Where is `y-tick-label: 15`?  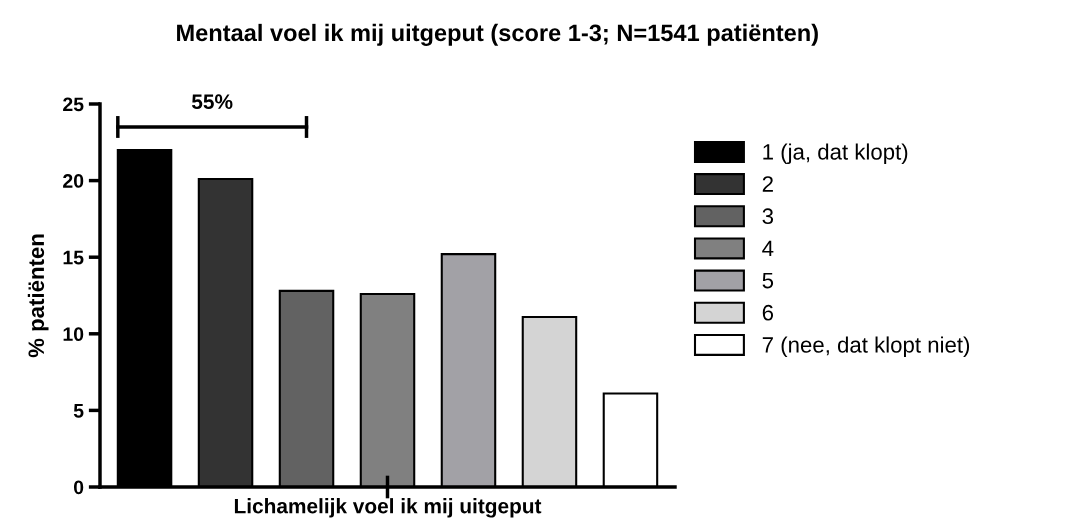
y-tick-label: 15 is located at coordinates (73, 257).